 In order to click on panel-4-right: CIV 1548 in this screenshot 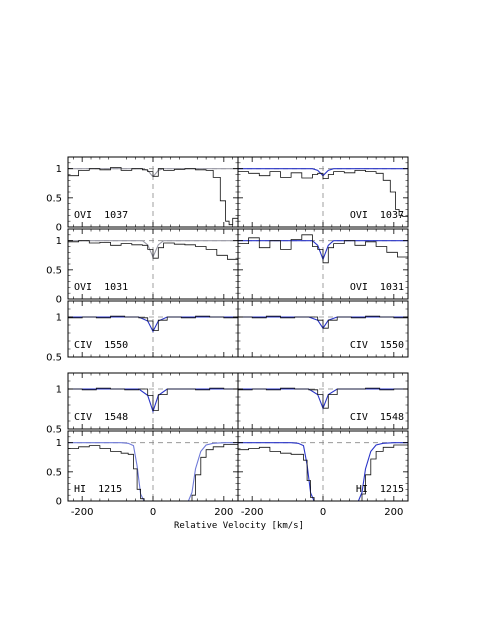, I will do `click(323, 401)`.